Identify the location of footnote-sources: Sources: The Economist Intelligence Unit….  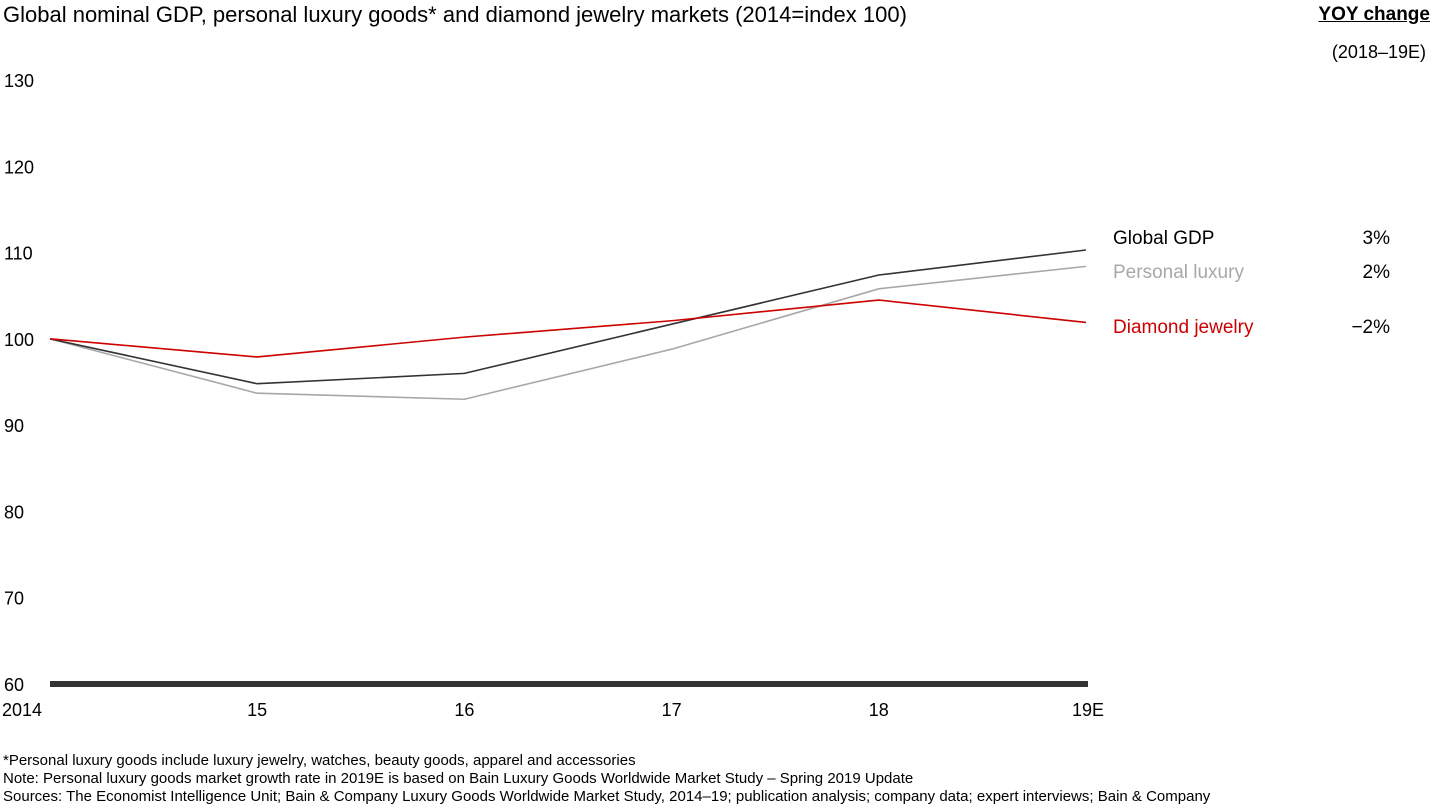
(607, 796).